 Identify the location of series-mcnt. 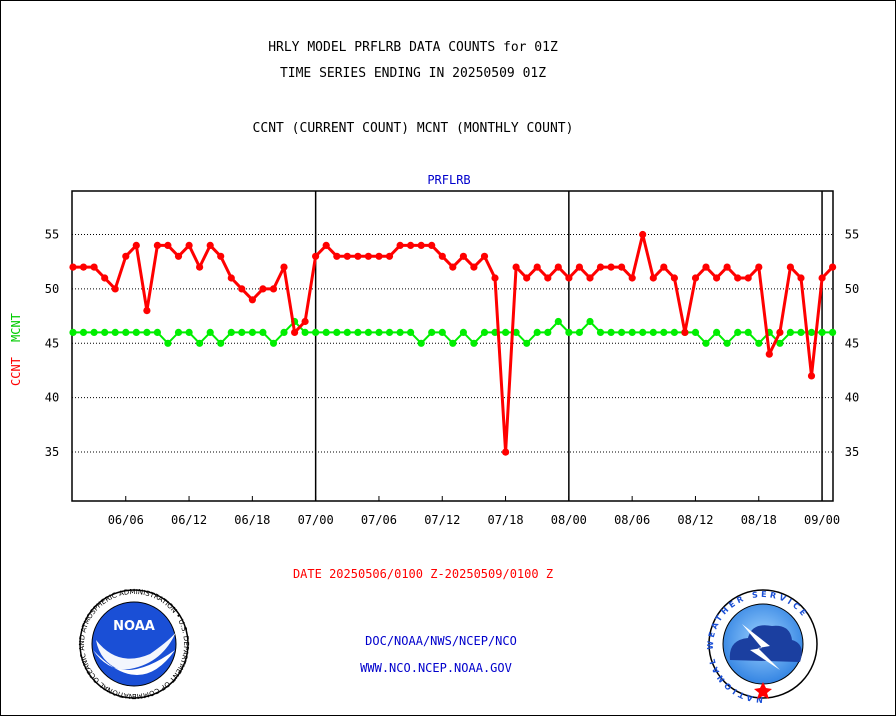
(453, 332).